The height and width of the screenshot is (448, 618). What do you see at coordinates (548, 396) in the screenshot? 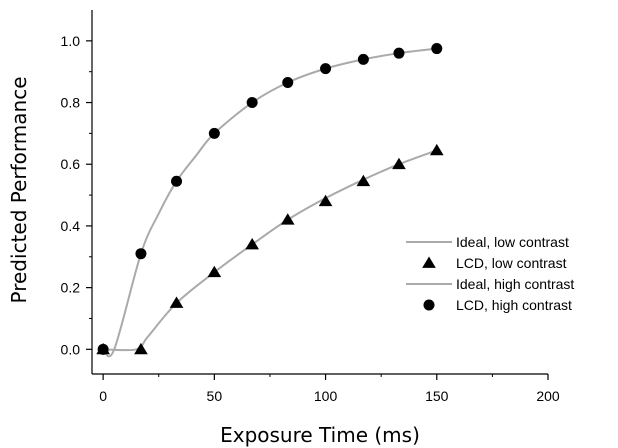
I see `x-tick-label: 200` at bounding box center [548, 396].